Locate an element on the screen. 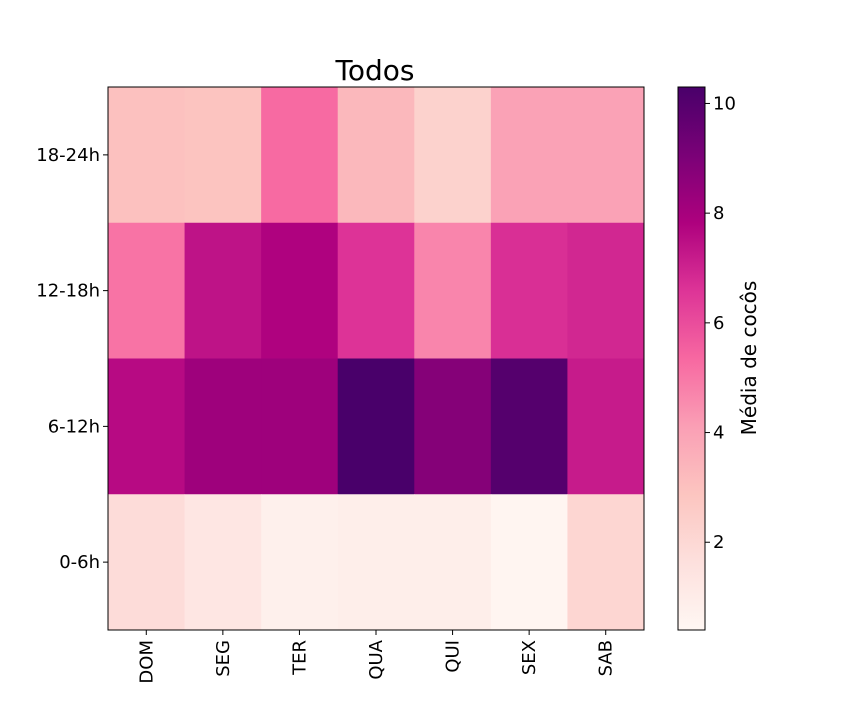 The height and width of the screenshot is (720, 864). colorbar-tick-label: 6 is located at coordinates (718, 323).